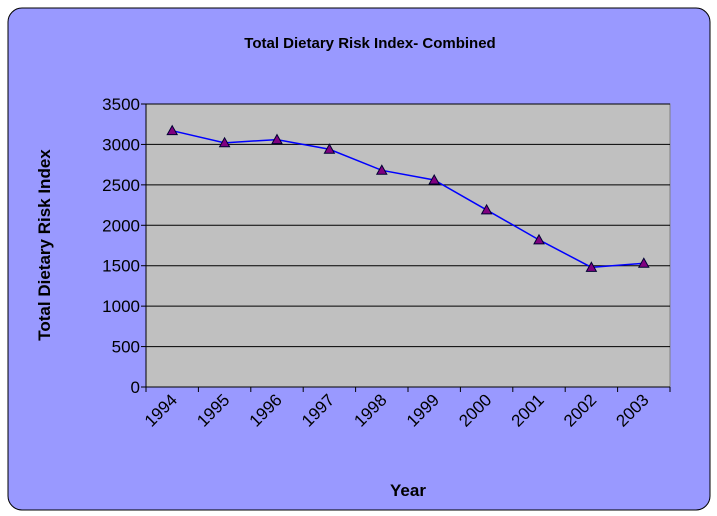  What do you see at coordinates (121, 266) in the screenshot?
I see `y-tick-label: 1500` at bounding box center [121, 266].